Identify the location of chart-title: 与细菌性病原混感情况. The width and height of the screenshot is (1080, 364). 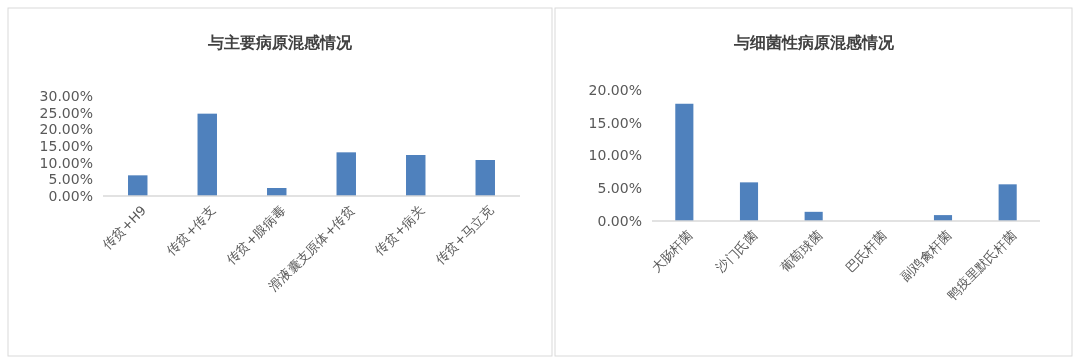
(813, 42).